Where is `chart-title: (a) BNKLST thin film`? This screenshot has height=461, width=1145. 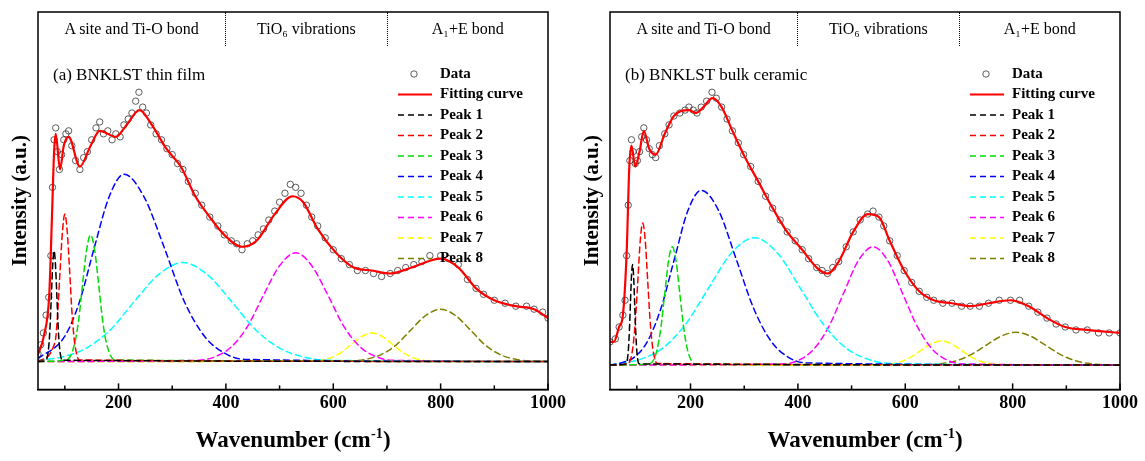
chart-title: (a) BNKLST thin film is located at coordinates (129, 74).